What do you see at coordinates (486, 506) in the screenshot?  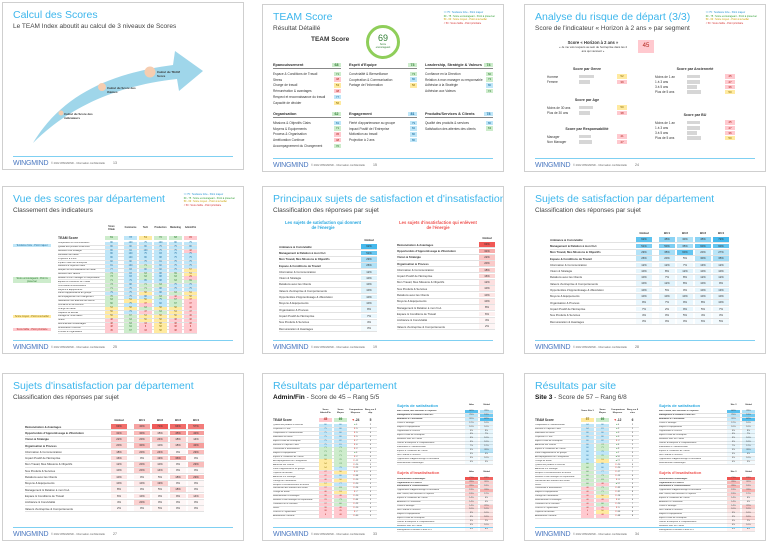 I see `topic-percent: 22%` at bounding box center [486, 506].